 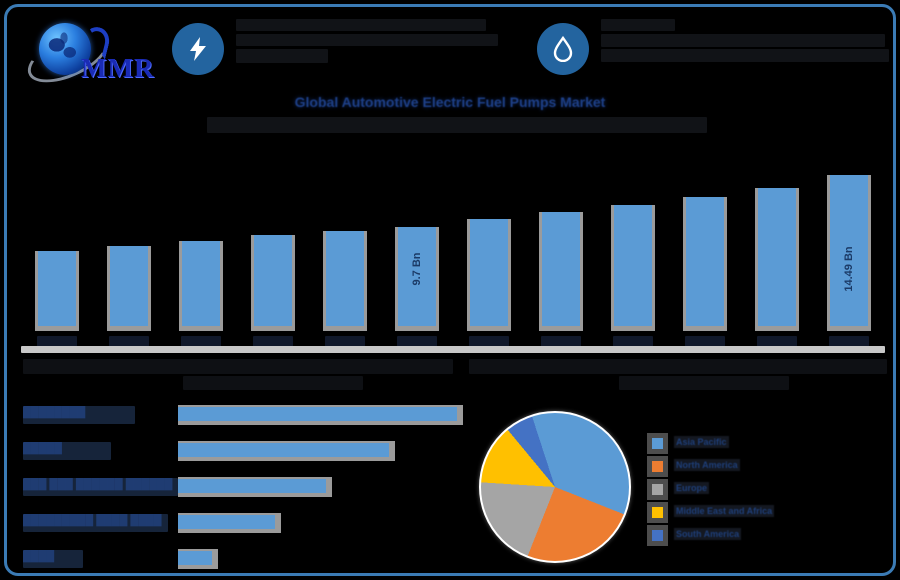 What do you see at coordinates (724, 511) in the screenshot?
I see `legend-label: Middle East and Africa` at bounding box center [724, 511].